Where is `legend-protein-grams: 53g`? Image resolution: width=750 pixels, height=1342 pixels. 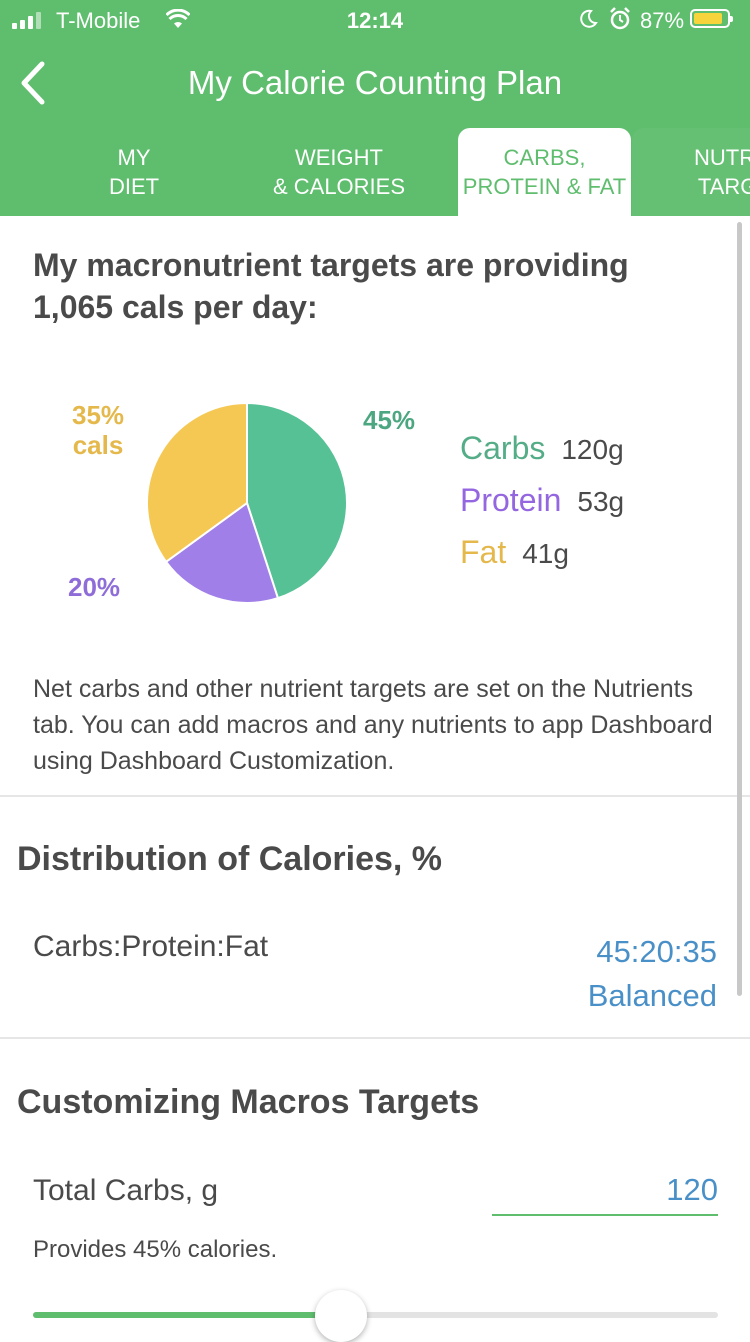 legend-protein-grams: 53g is located at coordinates (601, 501).